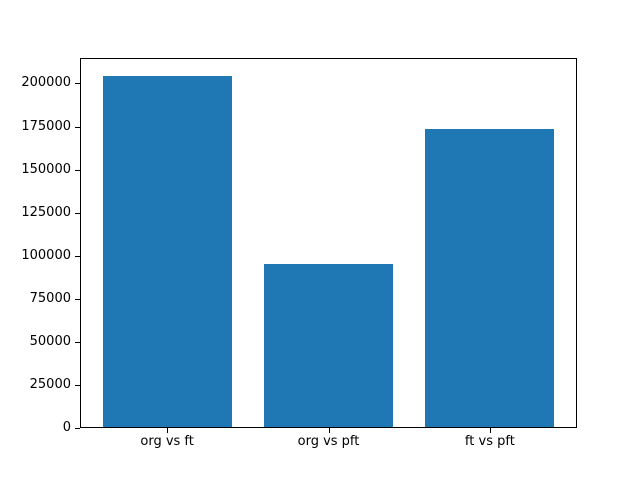 The image size is (640, 480). What do you see at coordinates (46, 126) in the screenshot?
I see `y-axis-tick-label: 175000` at bounding box center [46, 126].